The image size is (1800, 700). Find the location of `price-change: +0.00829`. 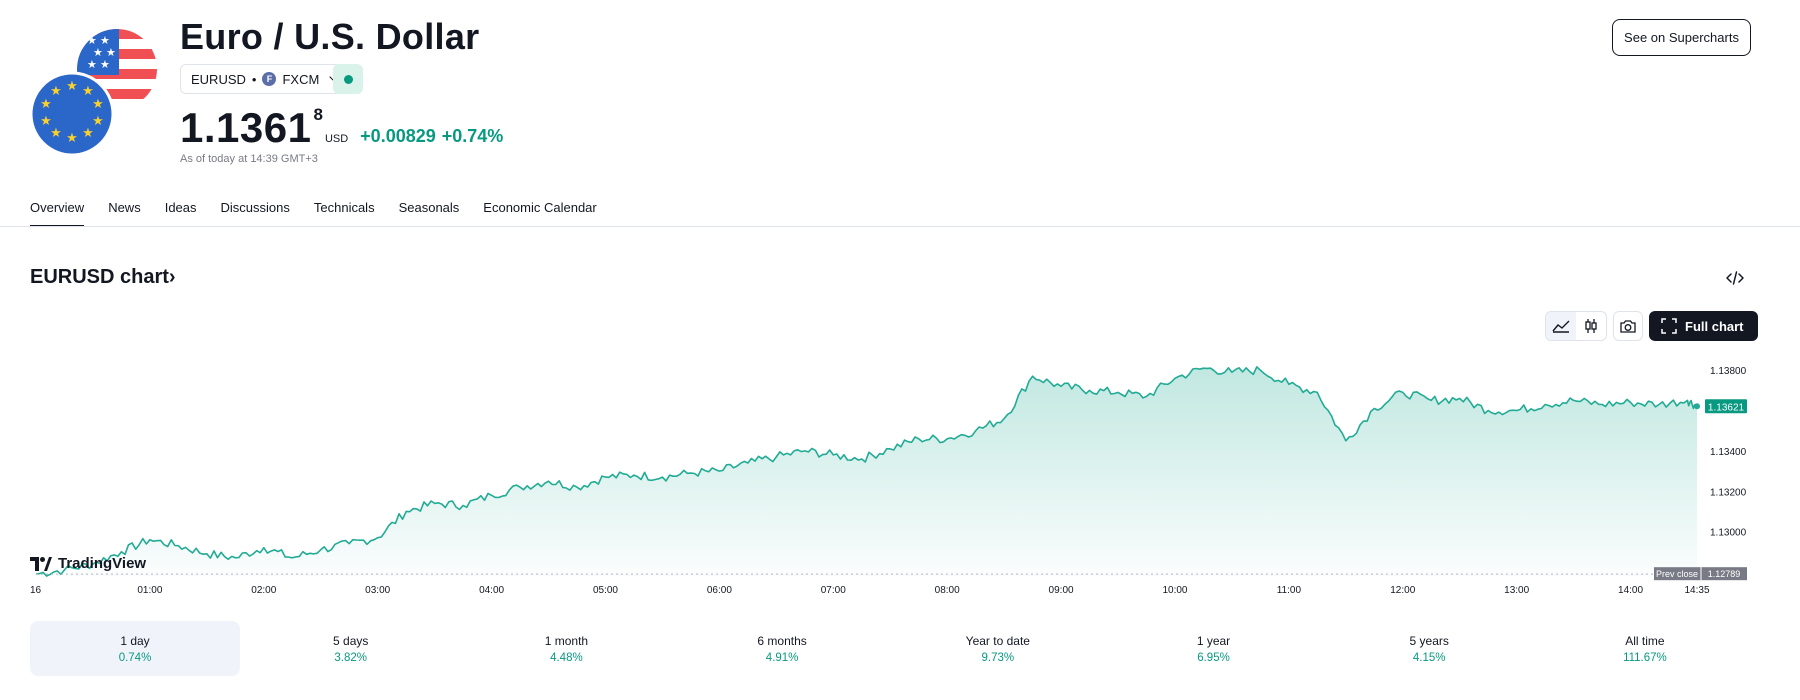

price-change: +0.00829 is located at coordinates (398, 136).